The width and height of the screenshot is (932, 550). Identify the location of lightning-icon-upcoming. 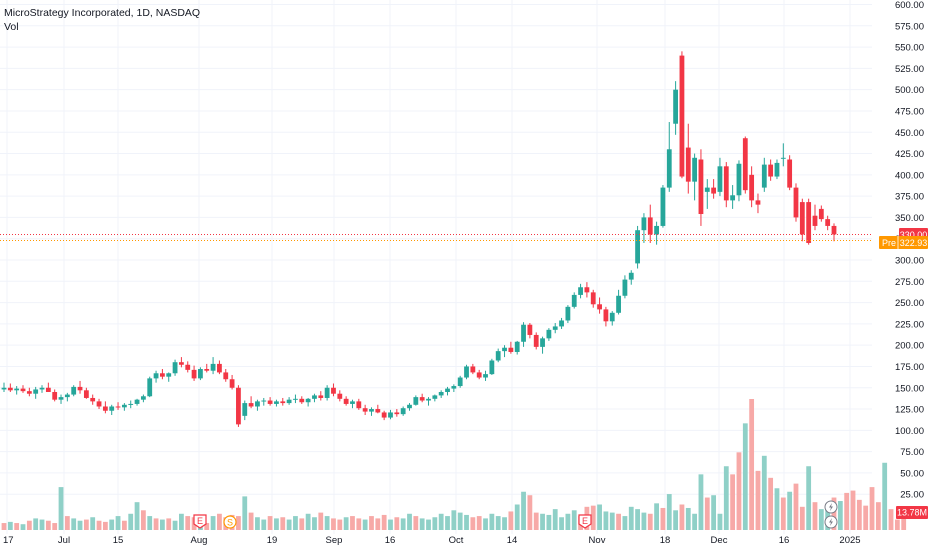
(831, 507).